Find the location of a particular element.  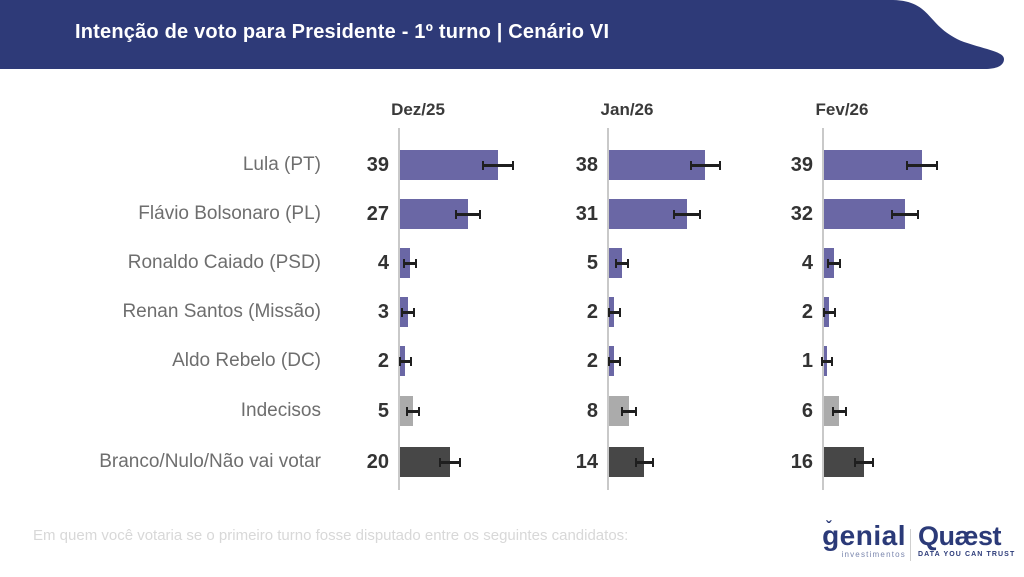

value-label: 38 is located at coordinates (586, 165).